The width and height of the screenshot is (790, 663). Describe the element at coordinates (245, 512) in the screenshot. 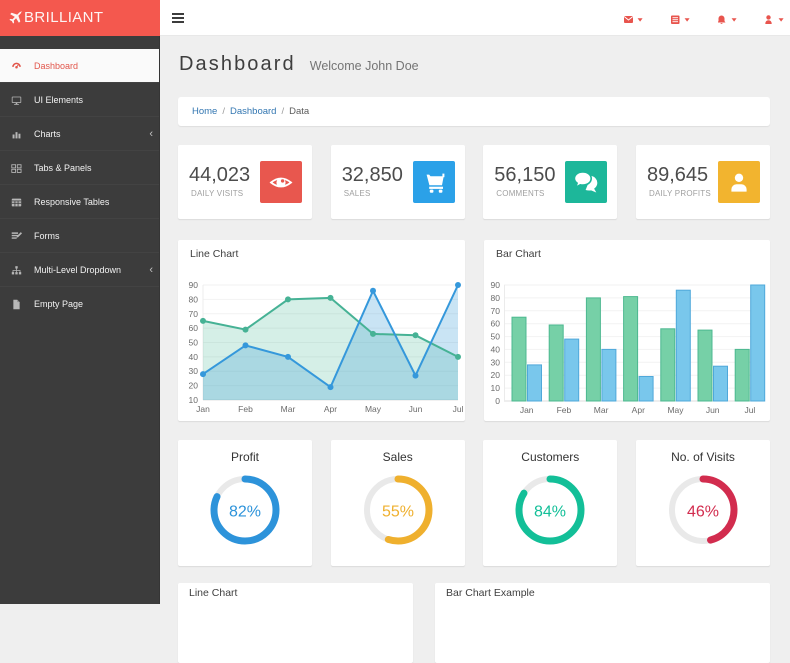

I see `svg-text: 82%` at that location.